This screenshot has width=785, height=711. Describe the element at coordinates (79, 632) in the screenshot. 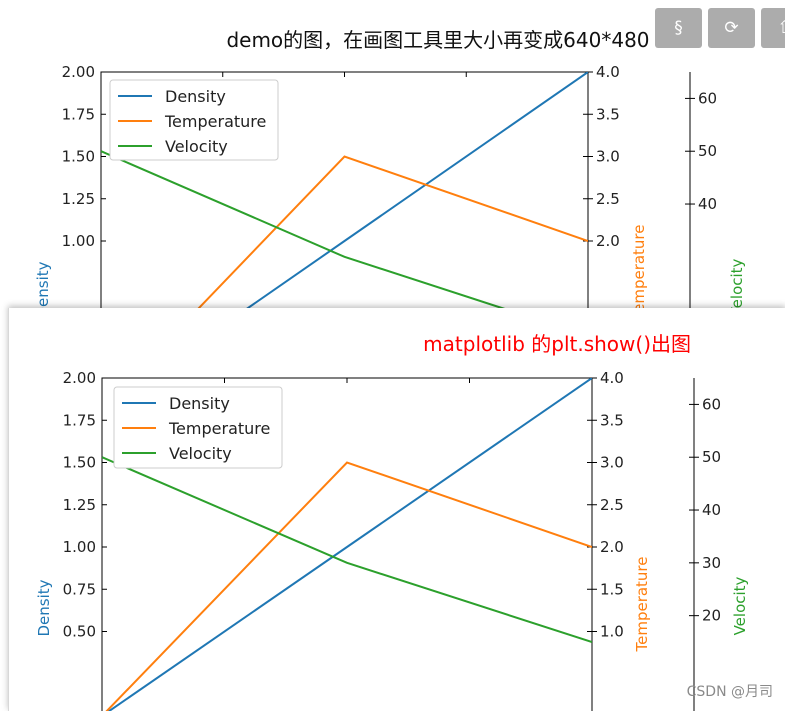

I see `y-tick-label: 0.50` at that location.